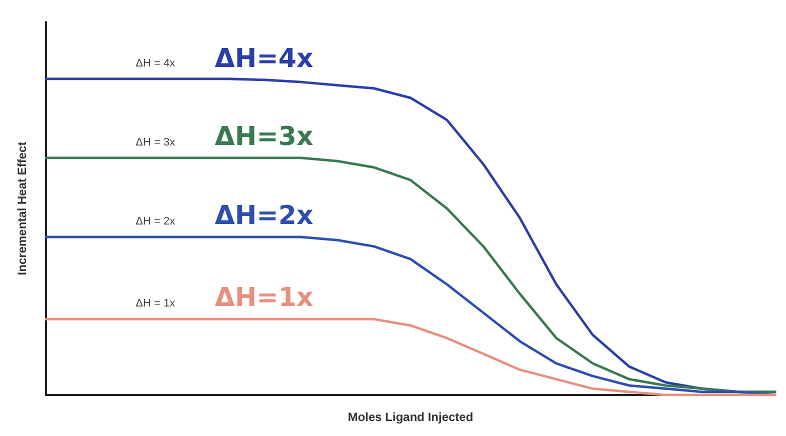 The image size is (786, 436). I want to click on annotation: ΔH = 2x, so click(156, 221).